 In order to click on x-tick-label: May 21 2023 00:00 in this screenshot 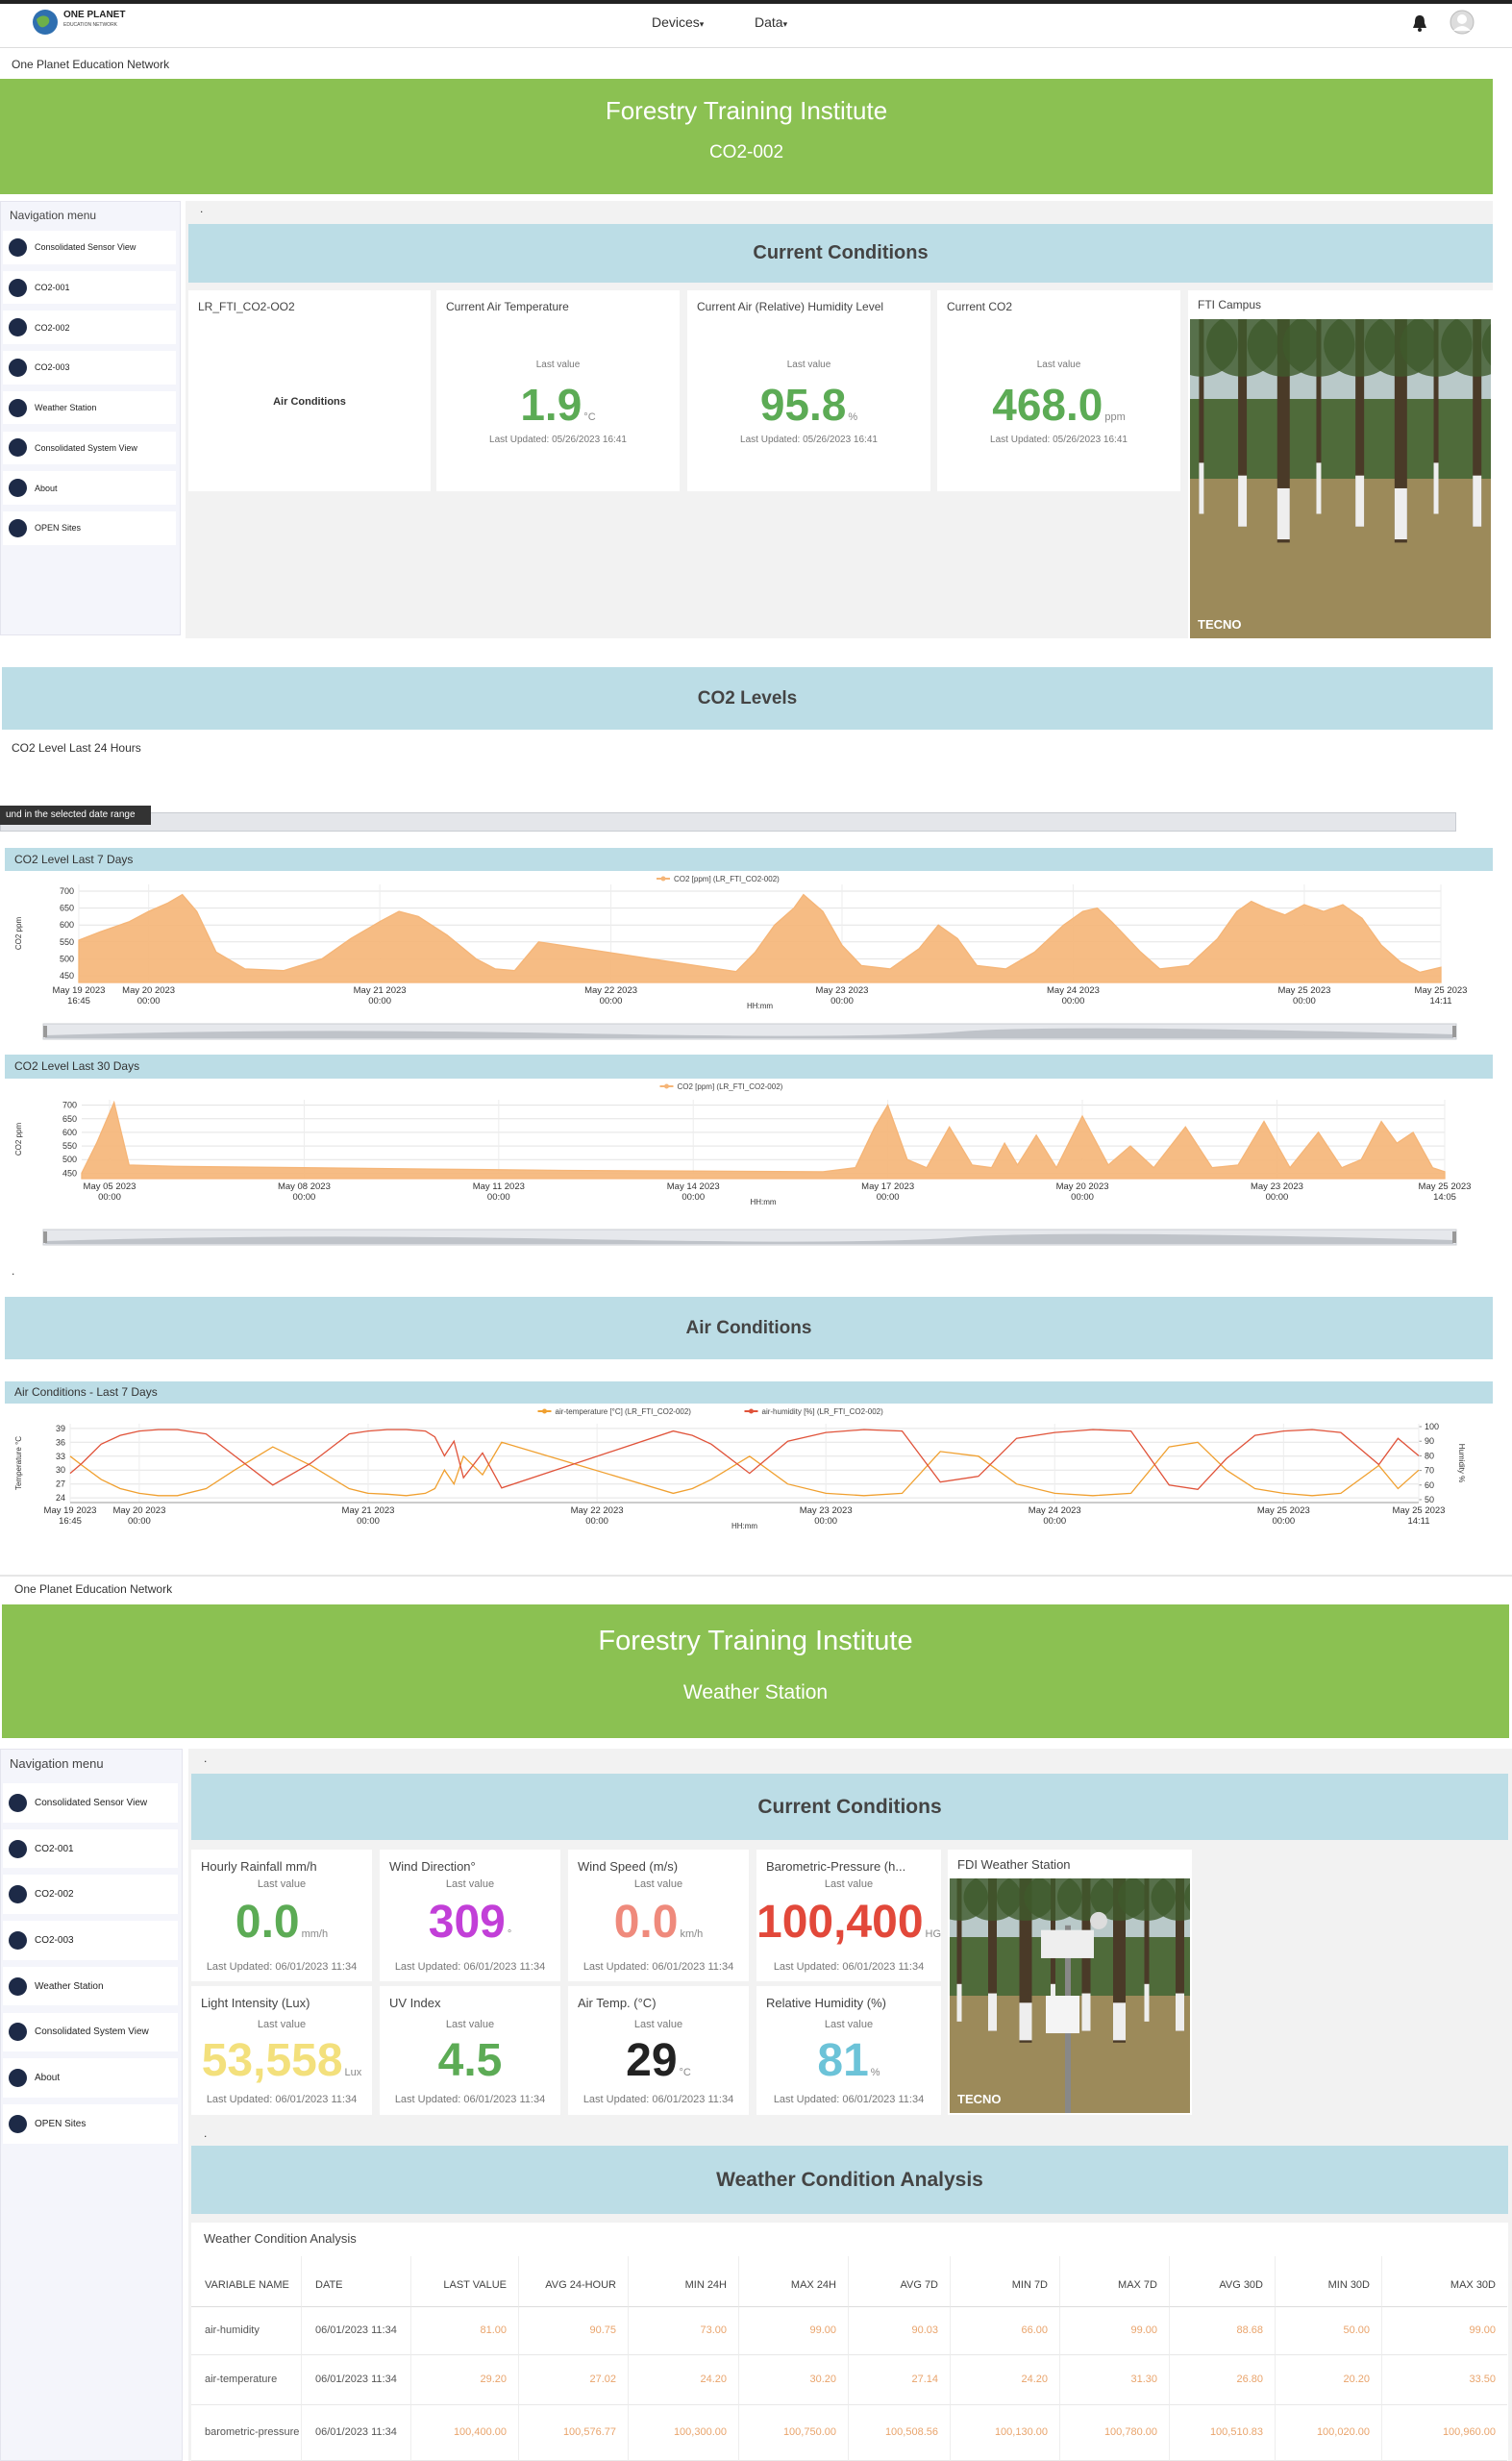, I will do `click(368, 1516)`.